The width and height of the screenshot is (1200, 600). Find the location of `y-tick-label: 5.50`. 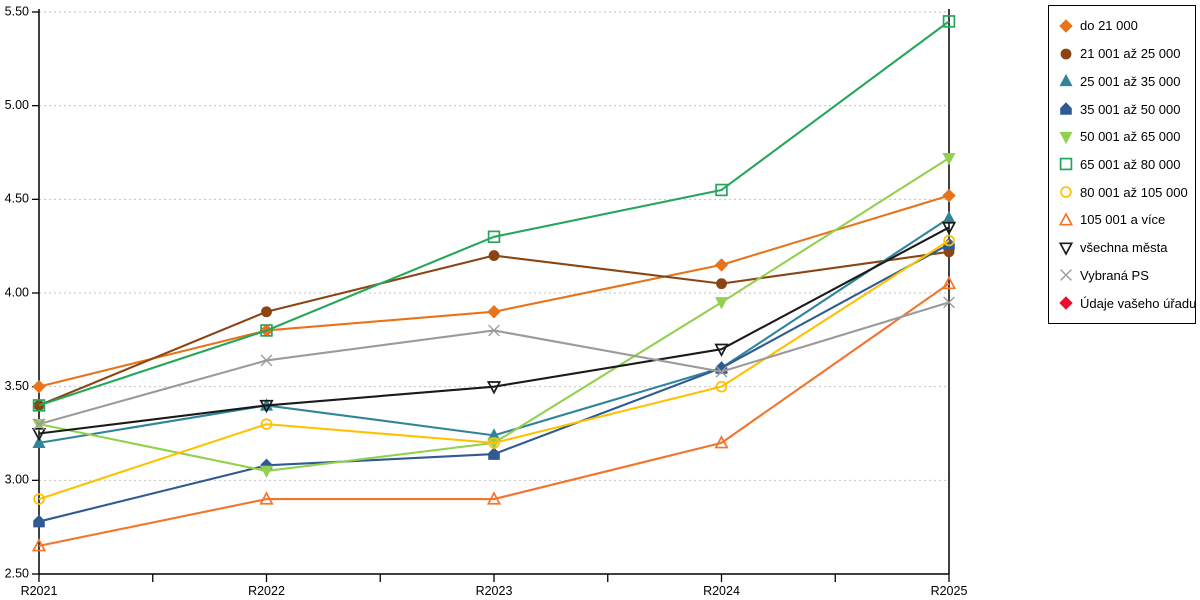

y-tick-label: 5.50 is located at coordinates (17, 11).